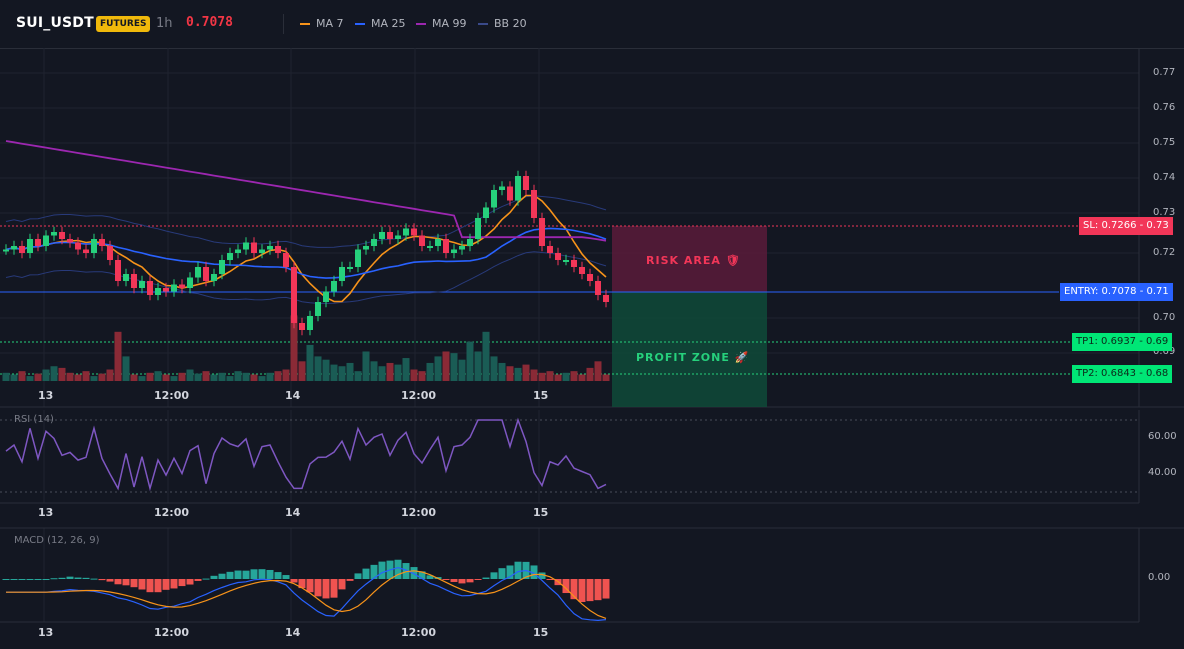 The width and height of the screenshot is (1184, 649). Describe the element at coordinates (57, 540) in the screenshot. I see `macd-label: MACD (12, 26, 9)` at that location.